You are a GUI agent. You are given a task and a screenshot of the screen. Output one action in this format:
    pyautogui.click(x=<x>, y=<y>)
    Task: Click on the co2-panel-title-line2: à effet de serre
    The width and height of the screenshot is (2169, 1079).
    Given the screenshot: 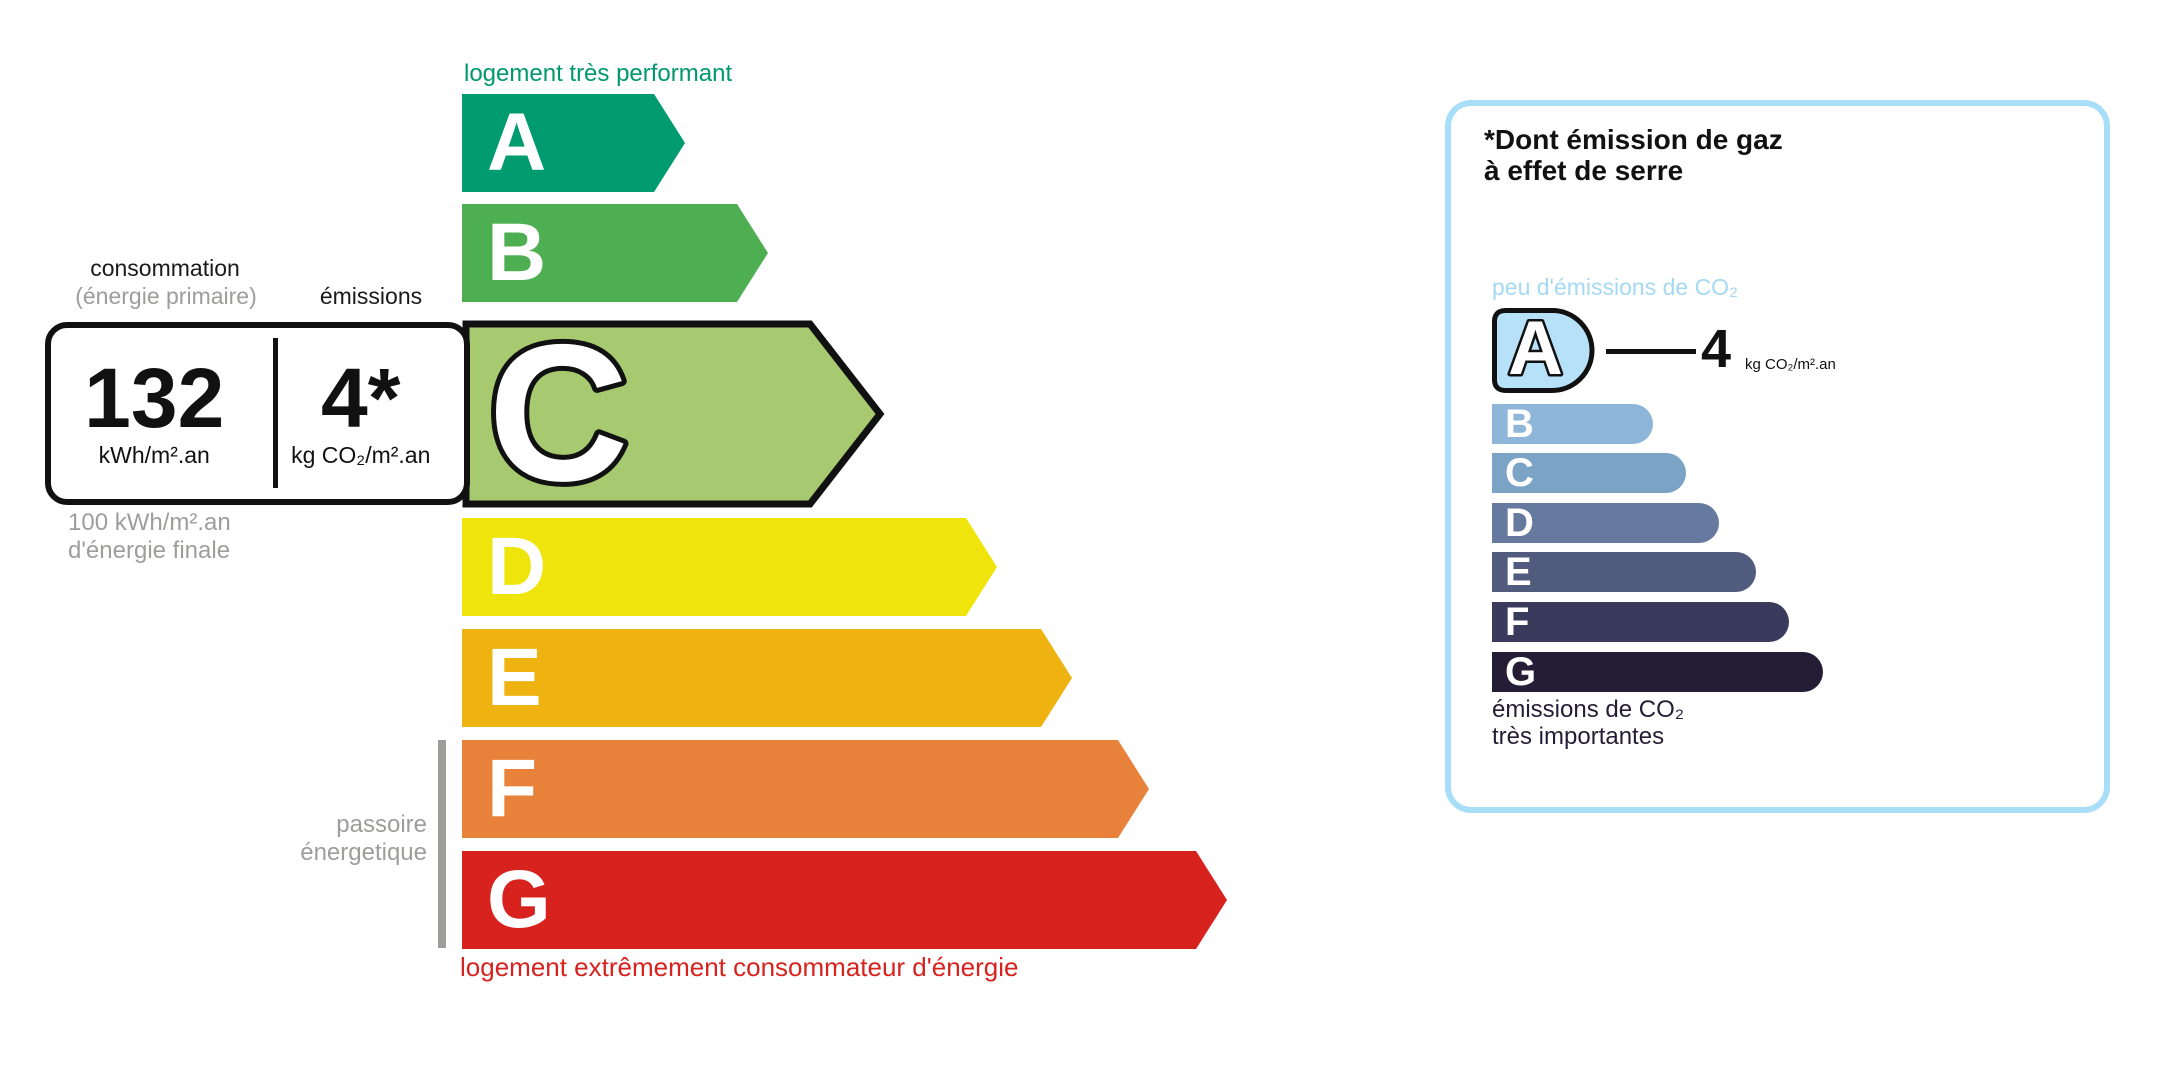 What is the action you would take?
    pyautogui.click(x=1584, y=170)
    